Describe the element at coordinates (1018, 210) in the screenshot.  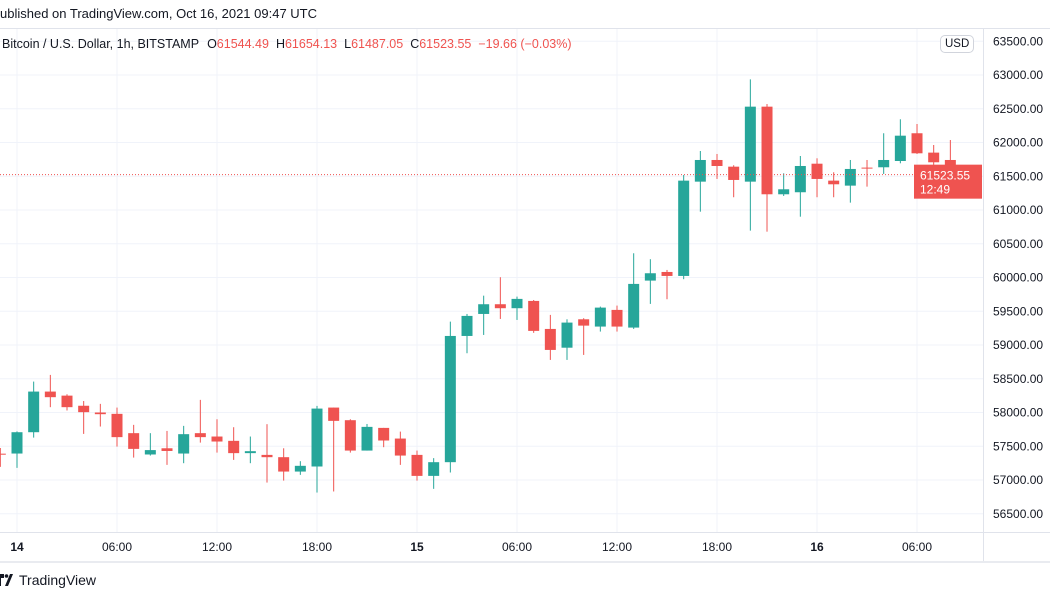
I see `price-tick-label: 61000.00` at that location.